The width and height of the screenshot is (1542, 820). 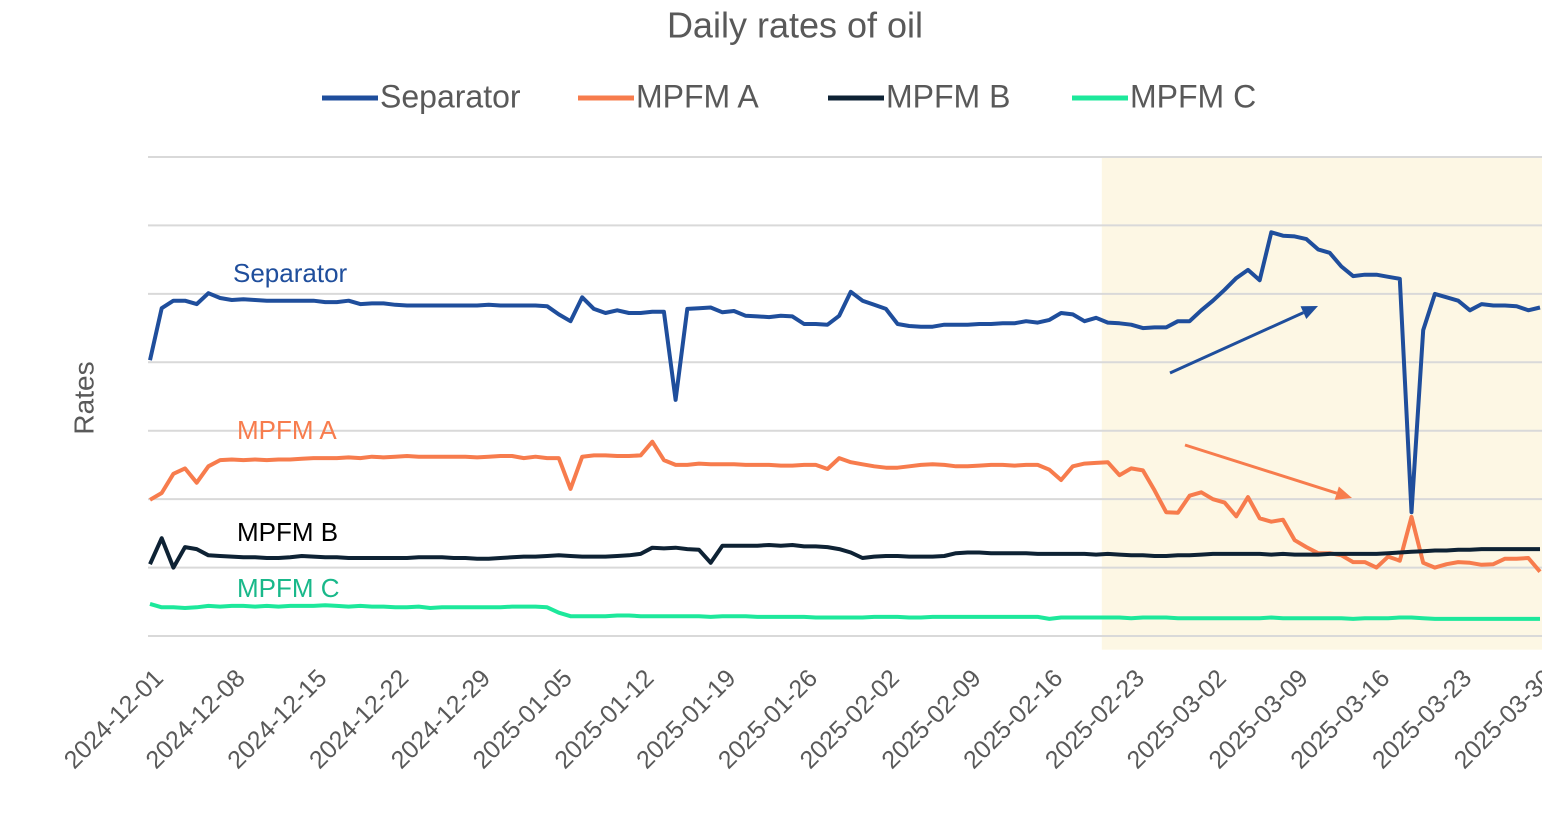 I want to click on legend-label: MPFM B, so click(x=948, y=96).